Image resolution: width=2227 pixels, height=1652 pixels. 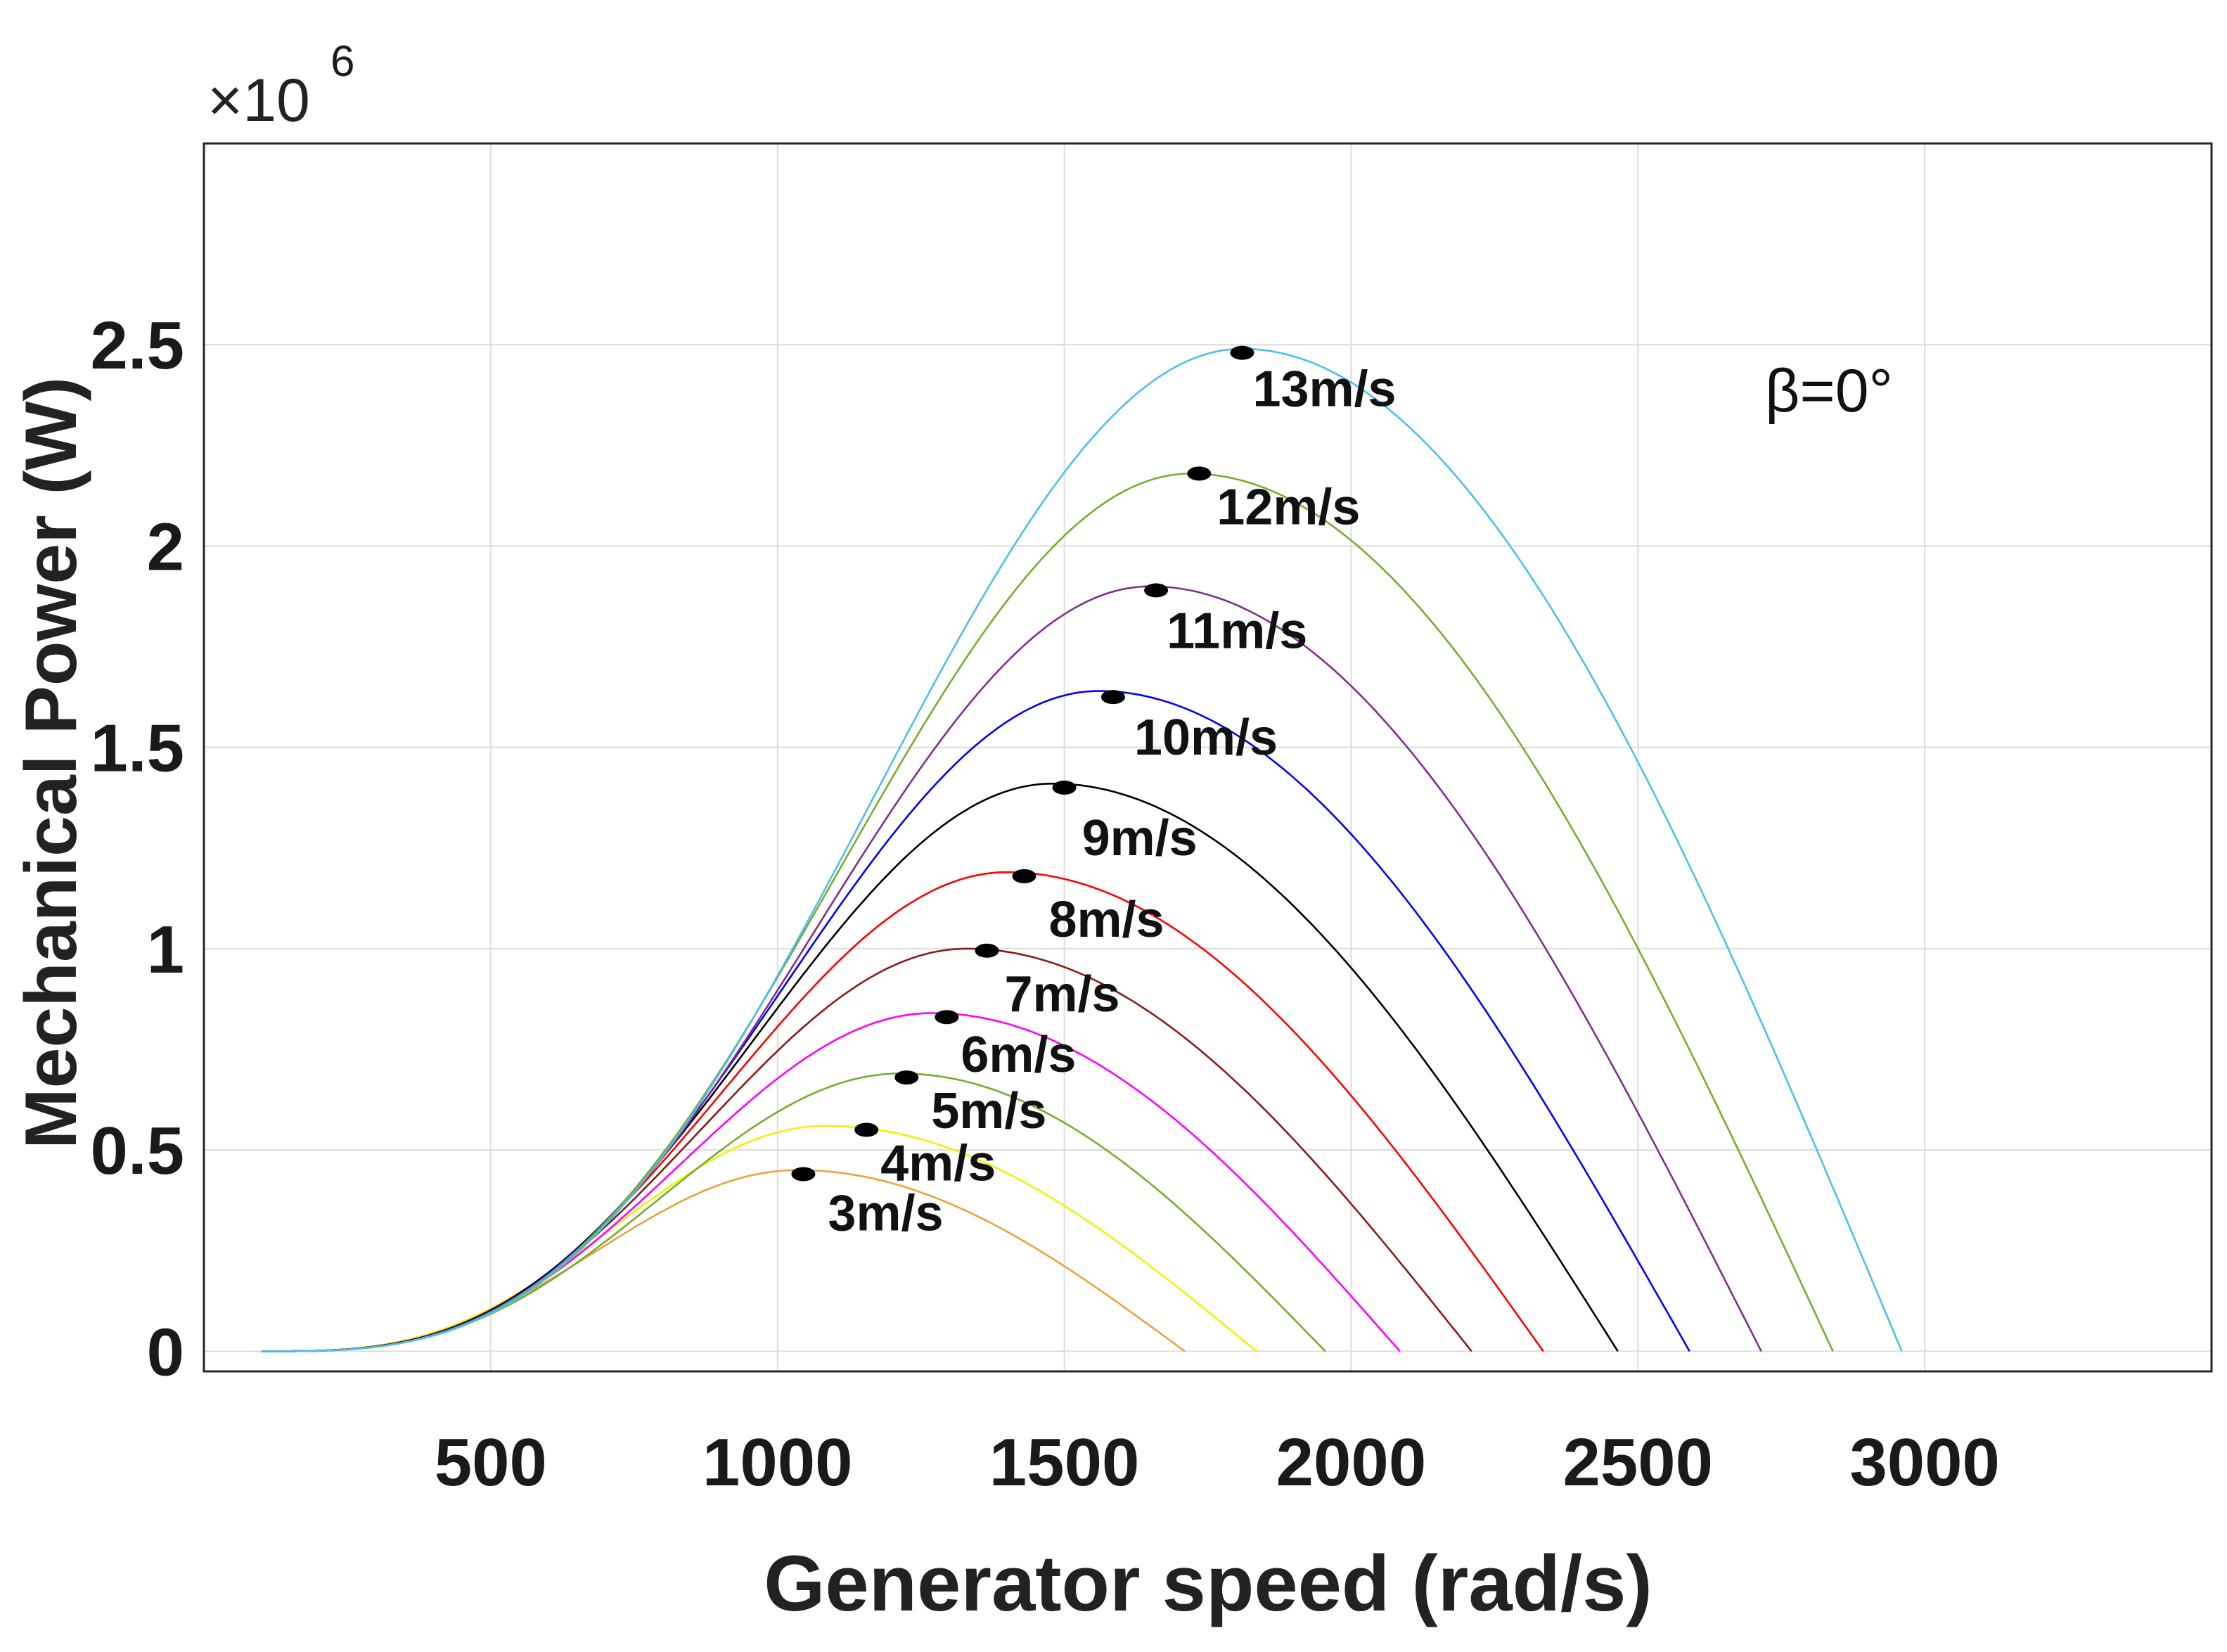 I want to click on curve-label: 7m/s, so click(x=1061, y=994).